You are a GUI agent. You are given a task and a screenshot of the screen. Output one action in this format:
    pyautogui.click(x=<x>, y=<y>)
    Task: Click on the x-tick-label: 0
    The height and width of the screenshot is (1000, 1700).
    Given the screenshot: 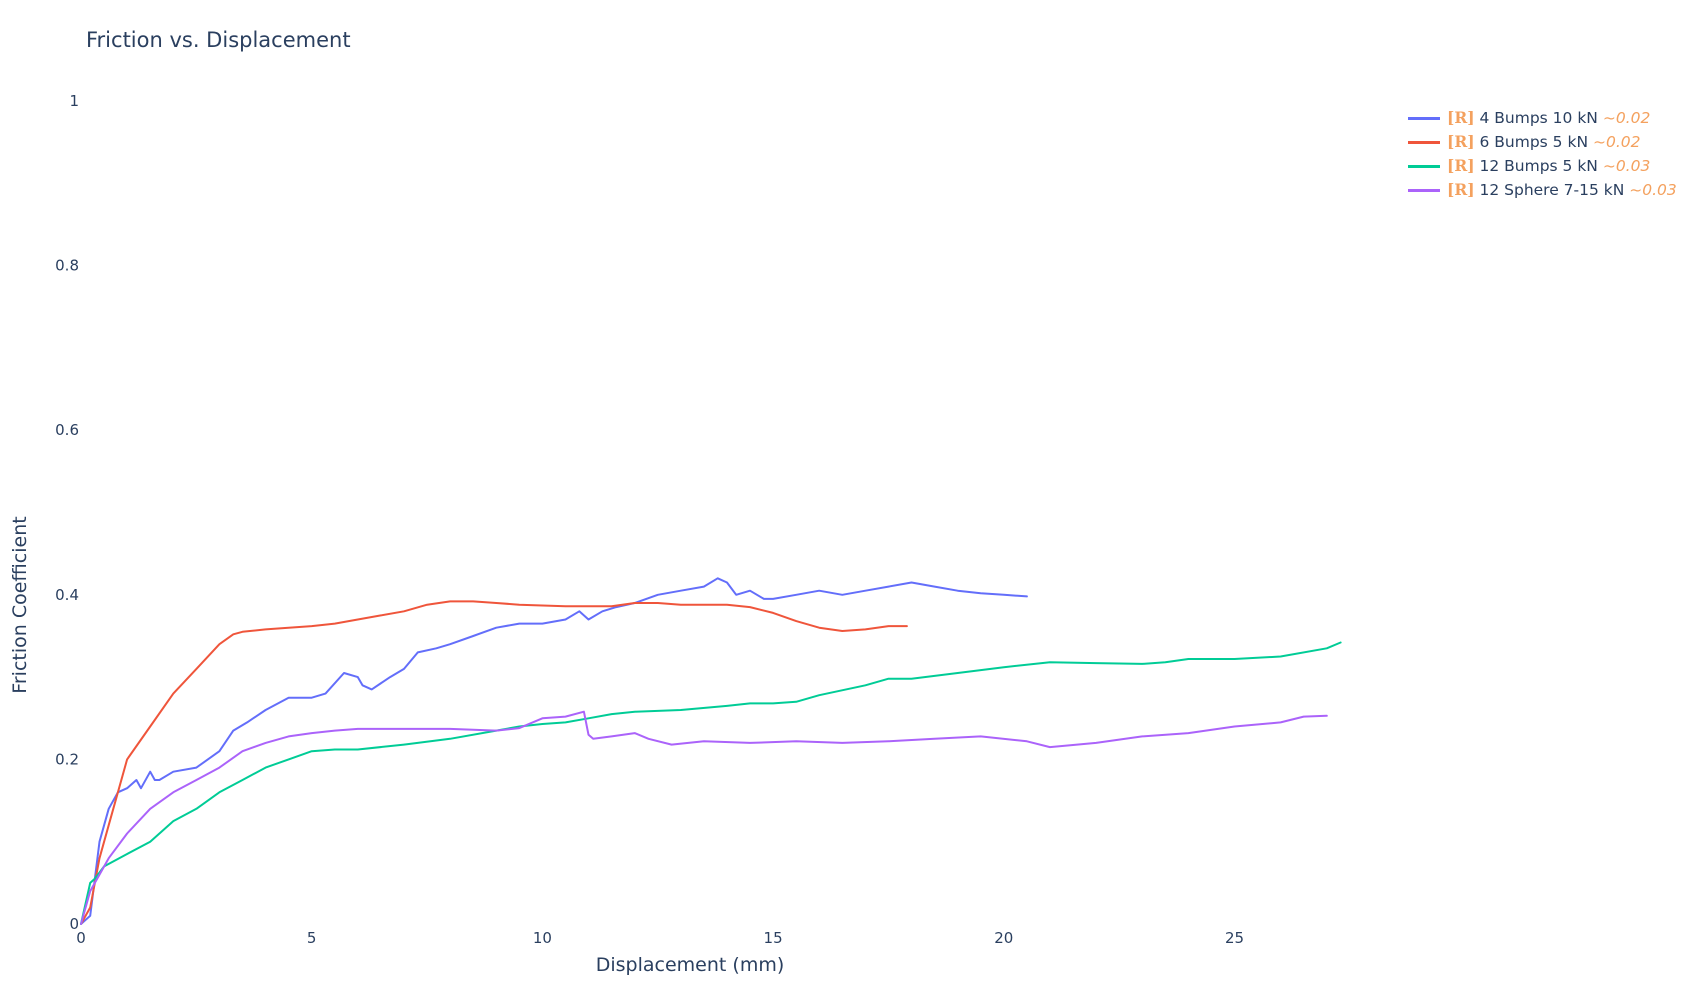 What is the action you would take?
    pyautogui.click(x=81, y=938)
    